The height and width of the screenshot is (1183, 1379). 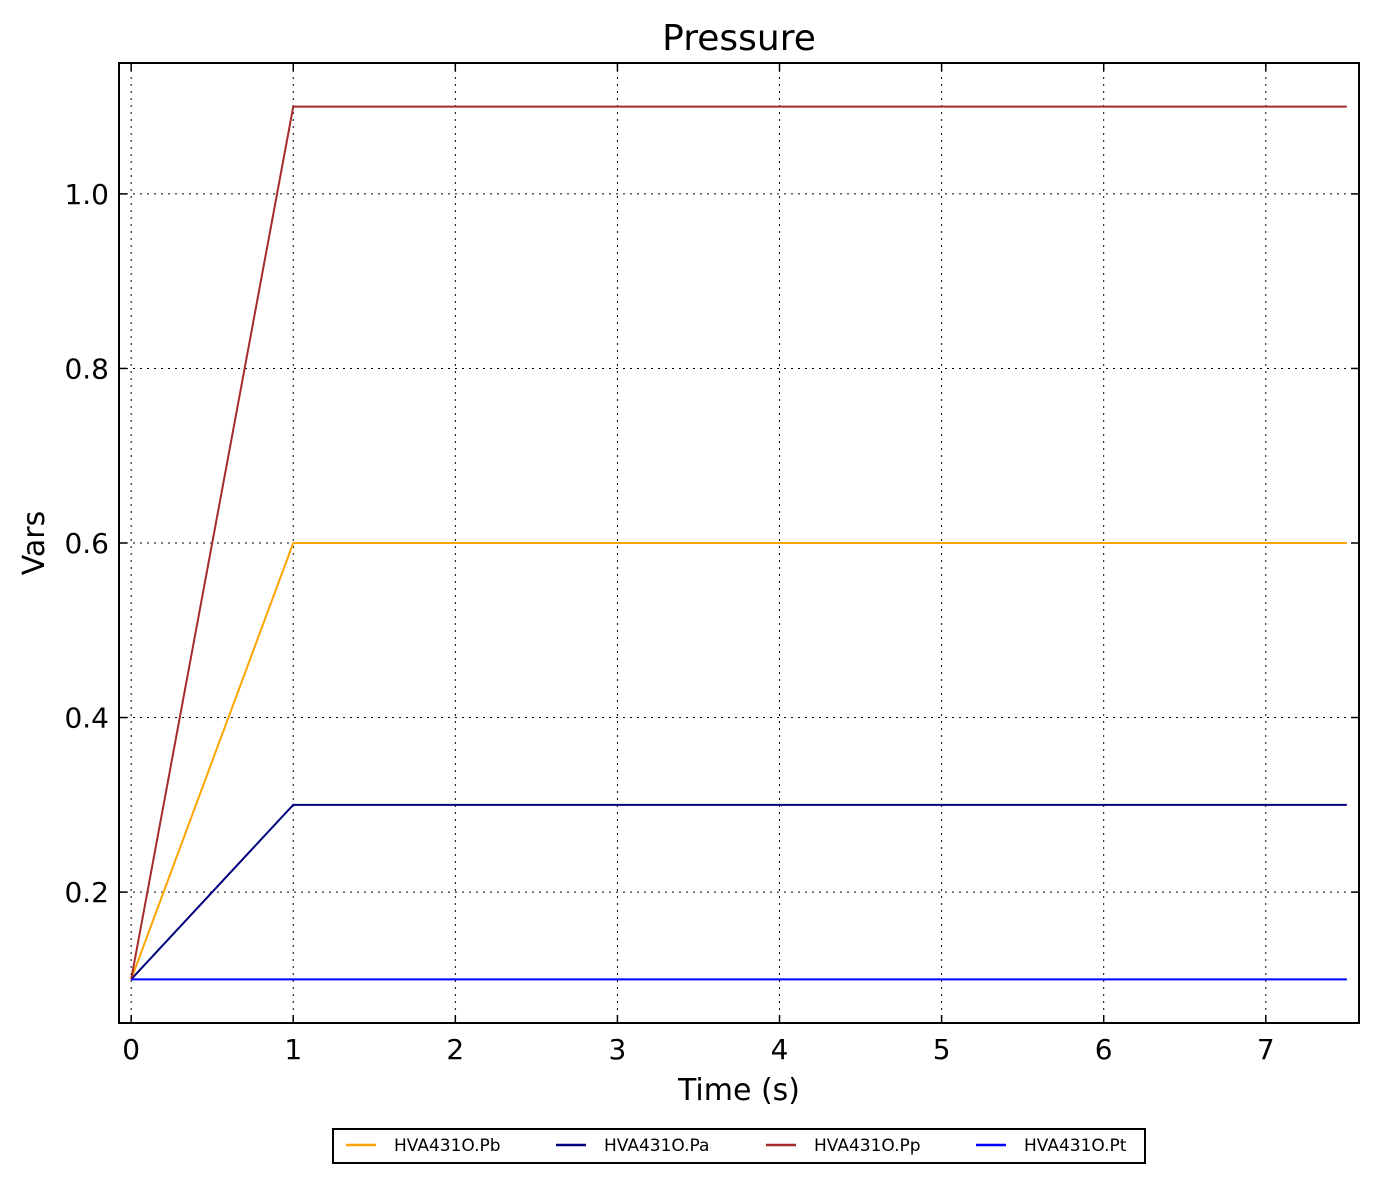 I want to click on chart-title: Pressure, so click(x=739, y=38).